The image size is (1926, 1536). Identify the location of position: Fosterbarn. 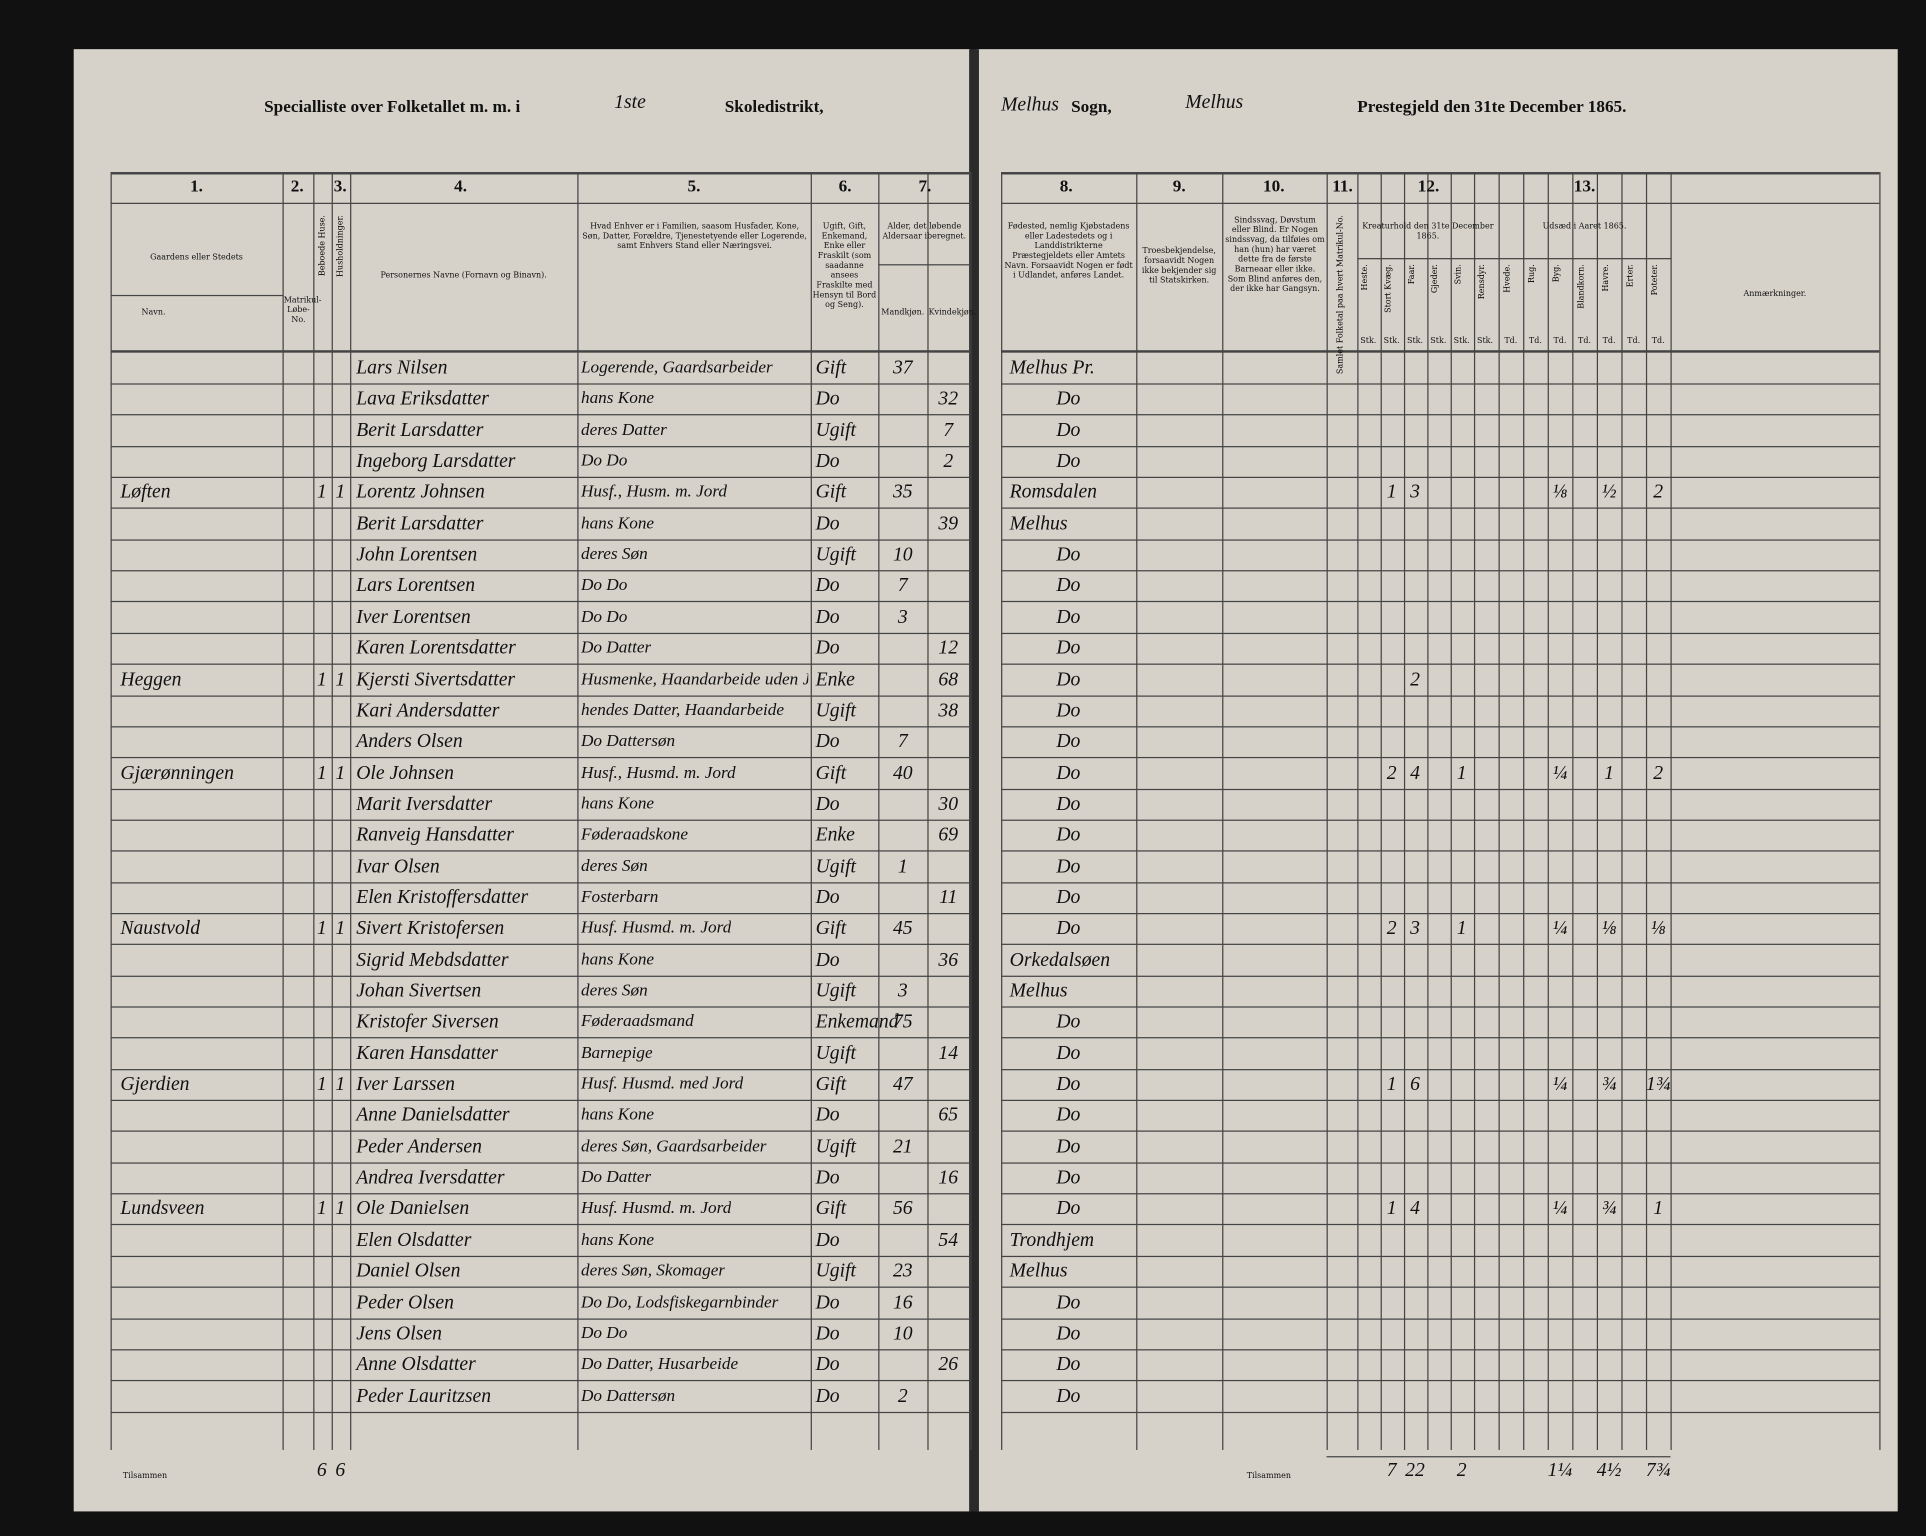
(619, 897).